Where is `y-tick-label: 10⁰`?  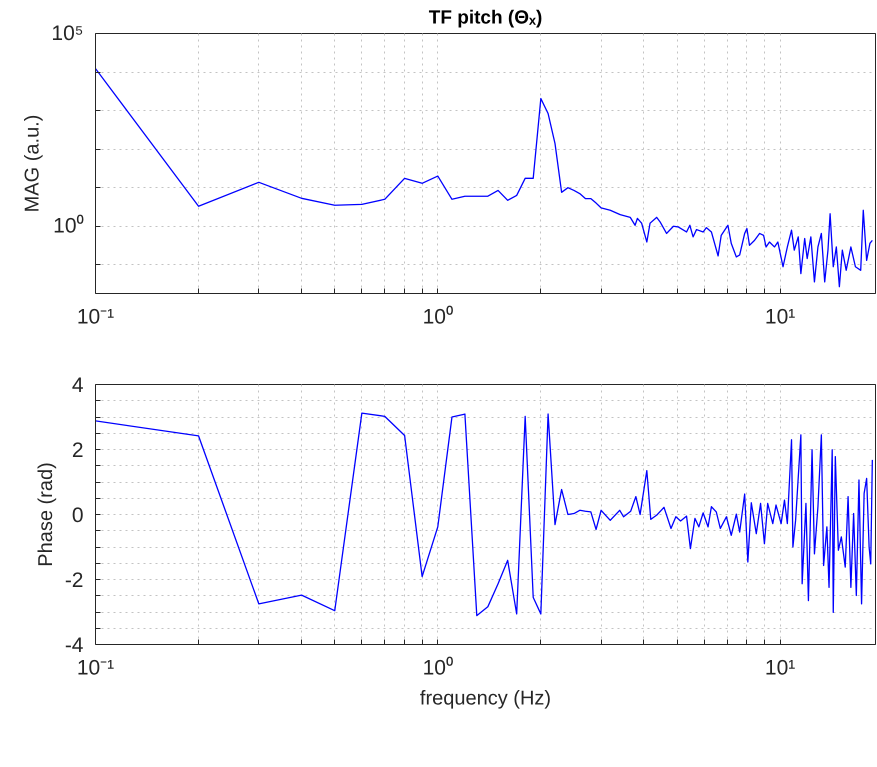
y-tick-label: 10⁰ is located at coordinates (68, 226).